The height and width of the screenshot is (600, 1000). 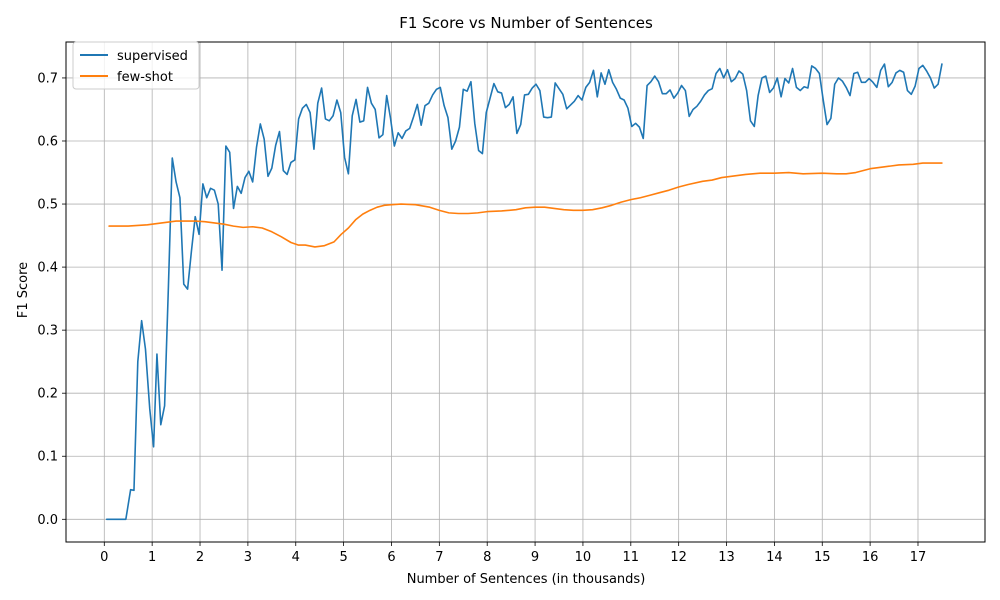 What do you see at coordinates (918, 557) in the screenshot?
I see `x-tick-label: 17` at bounding box center [918, 557].